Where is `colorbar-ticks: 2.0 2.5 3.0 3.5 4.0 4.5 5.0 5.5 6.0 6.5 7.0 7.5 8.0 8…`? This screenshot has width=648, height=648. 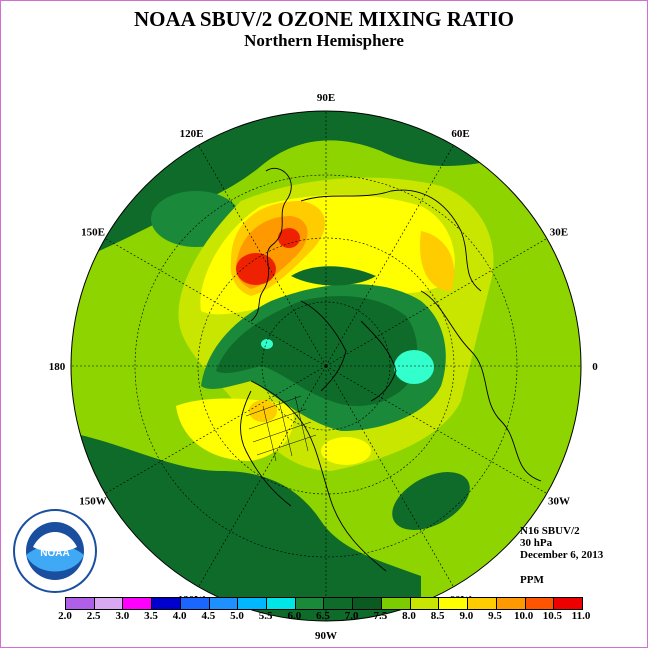
colorbar-ticks: 2.0 2.5 3.0 3.5 4.0 4.5 5.0 5.5 6.0 6.5 7.0 7.5 8.0 8… is located at coordinates (324, 617).